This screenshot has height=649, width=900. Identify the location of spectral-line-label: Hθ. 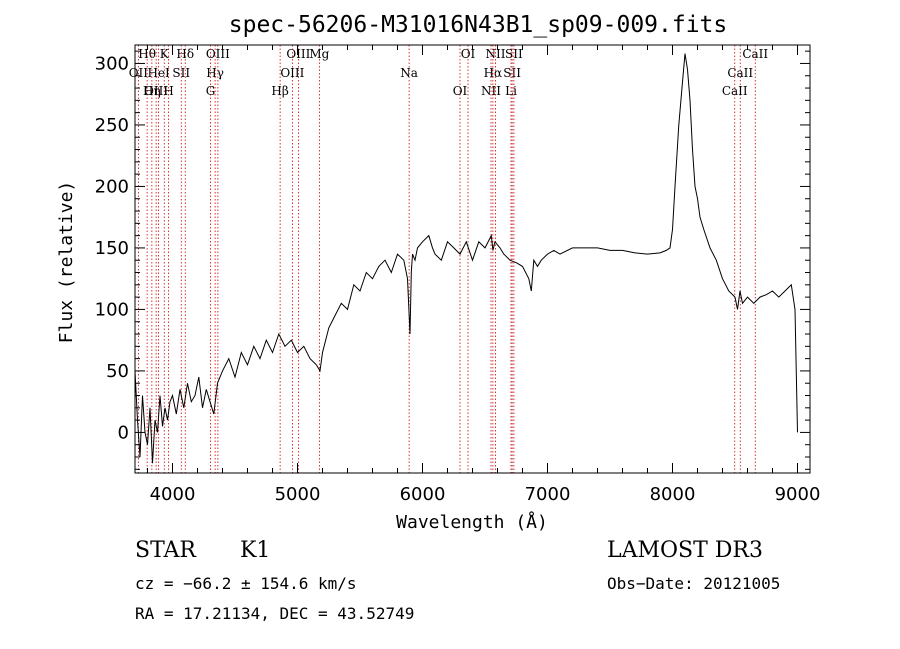
(147, 54).